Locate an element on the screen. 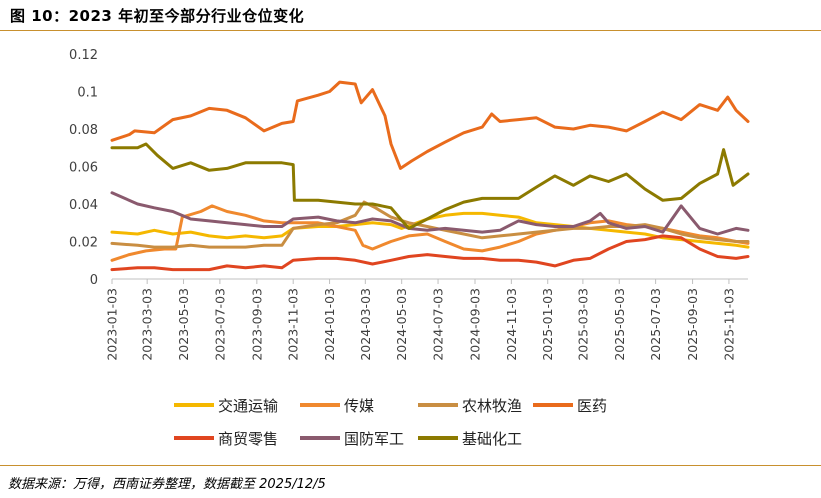  x-tick-label: 2025-03-03 is located at coordinates (582, 324).